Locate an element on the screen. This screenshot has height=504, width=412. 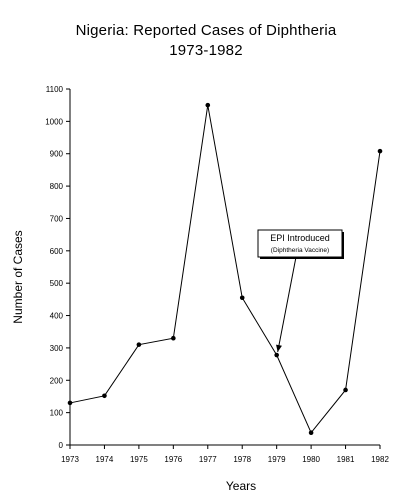
y-tick-label: 600 is located at coordinates (57, 251).